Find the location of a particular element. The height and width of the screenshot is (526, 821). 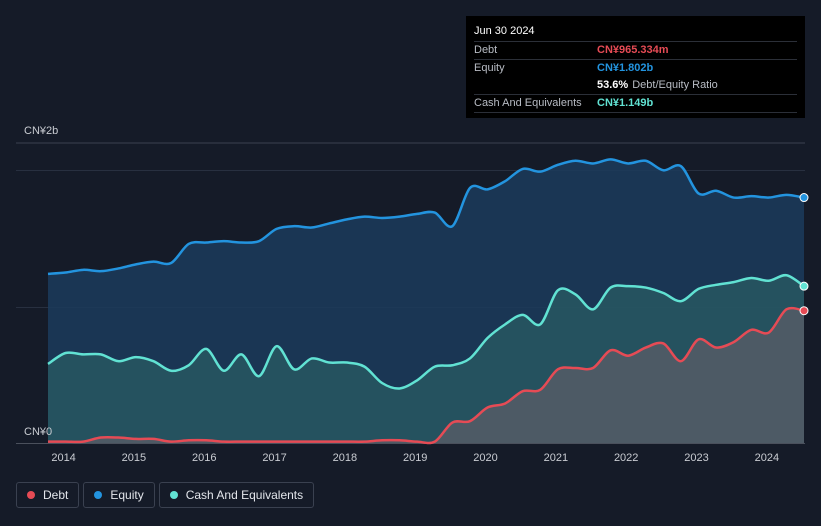

x-tick-label: 2023 is located at coordinates (696, 458).